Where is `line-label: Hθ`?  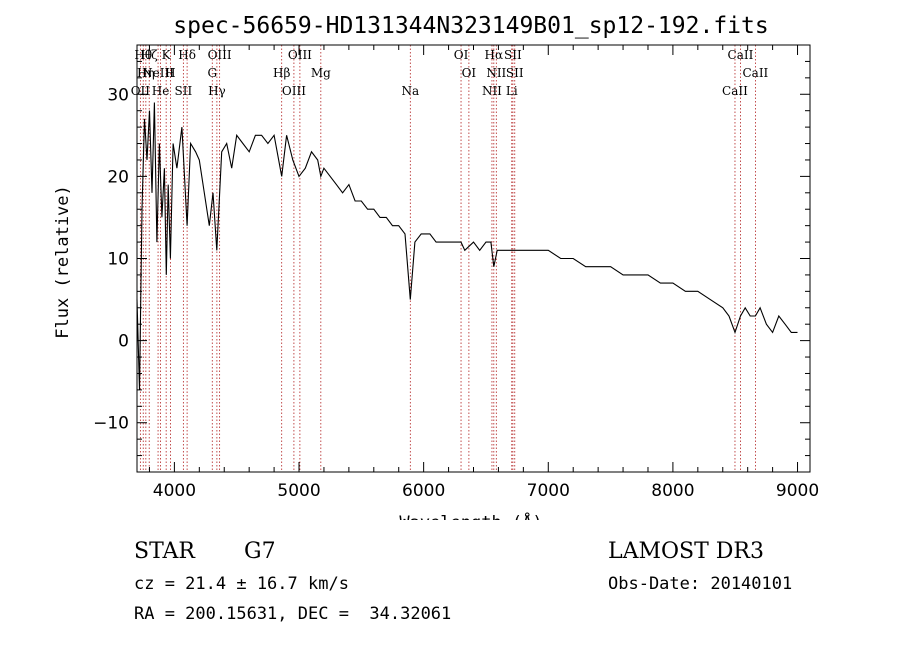
line-label: Hθ is located at coordinates (143, 55).